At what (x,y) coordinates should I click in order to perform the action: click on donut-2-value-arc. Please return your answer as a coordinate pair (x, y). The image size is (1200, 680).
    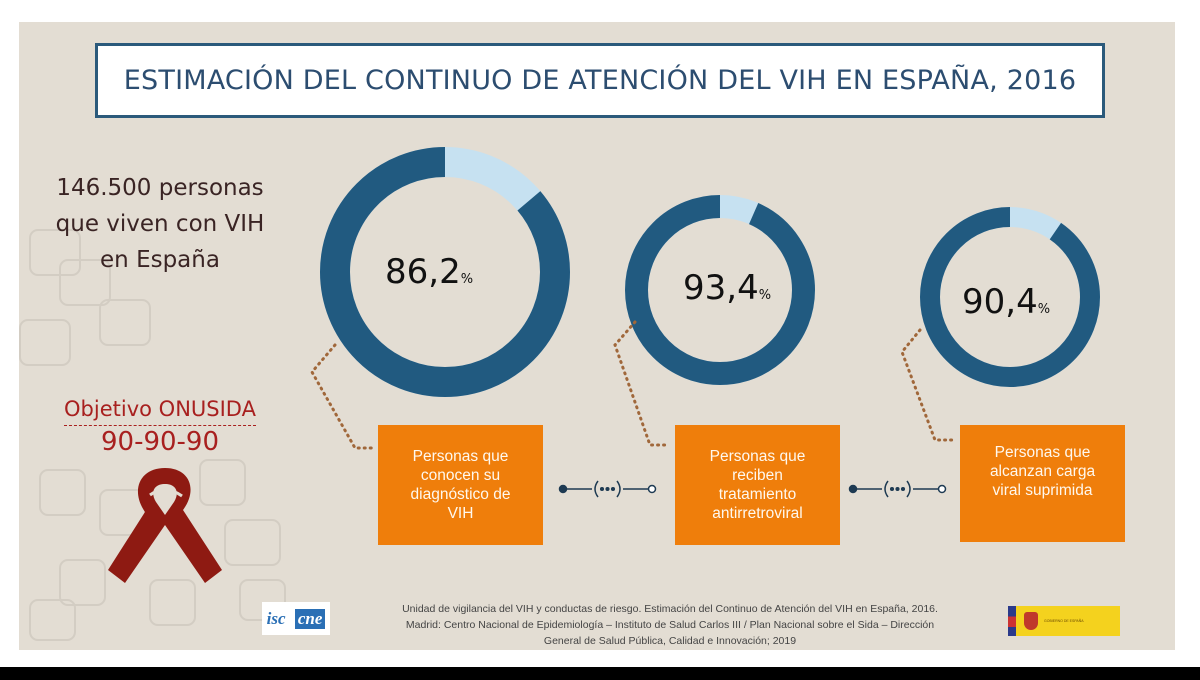
    Looking at the image, I should click on (720, 290).